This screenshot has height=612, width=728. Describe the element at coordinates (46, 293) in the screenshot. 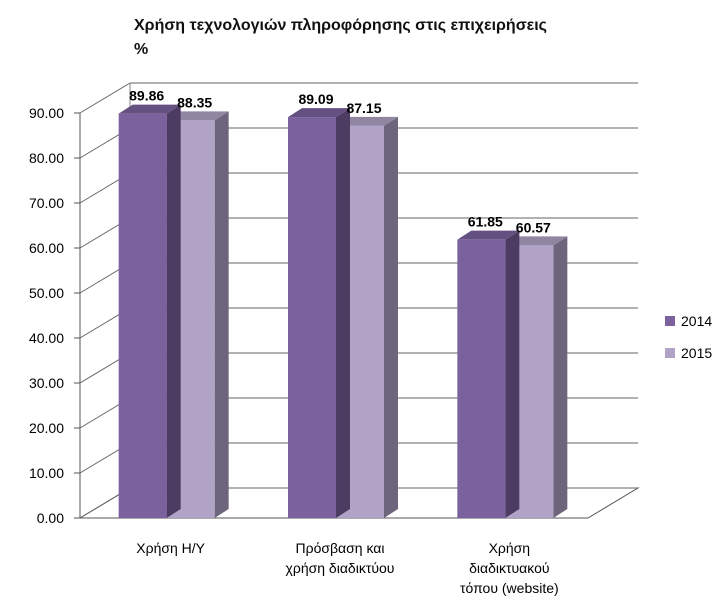

I see `y-tick-label: 50.00` at that location.